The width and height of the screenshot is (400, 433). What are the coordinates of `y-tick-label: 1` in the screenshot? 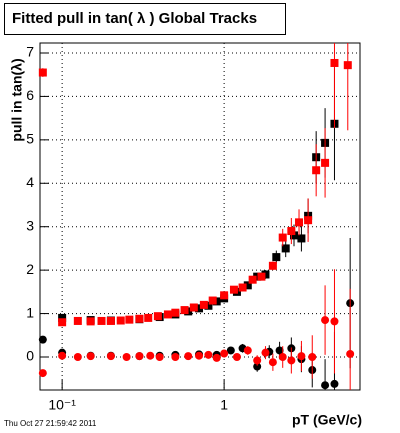 It's located at (30, 312).